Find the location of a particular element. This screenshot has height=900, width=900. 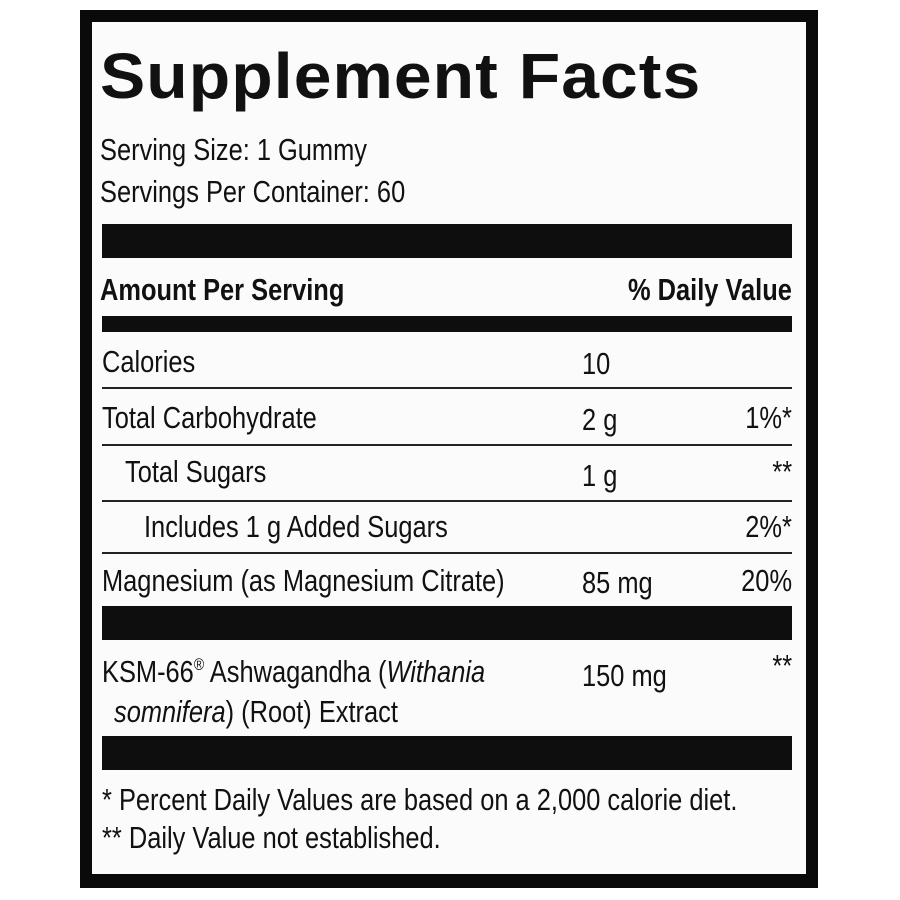

row-name: Total Carbohydrate is located at coordinates (209, 417).